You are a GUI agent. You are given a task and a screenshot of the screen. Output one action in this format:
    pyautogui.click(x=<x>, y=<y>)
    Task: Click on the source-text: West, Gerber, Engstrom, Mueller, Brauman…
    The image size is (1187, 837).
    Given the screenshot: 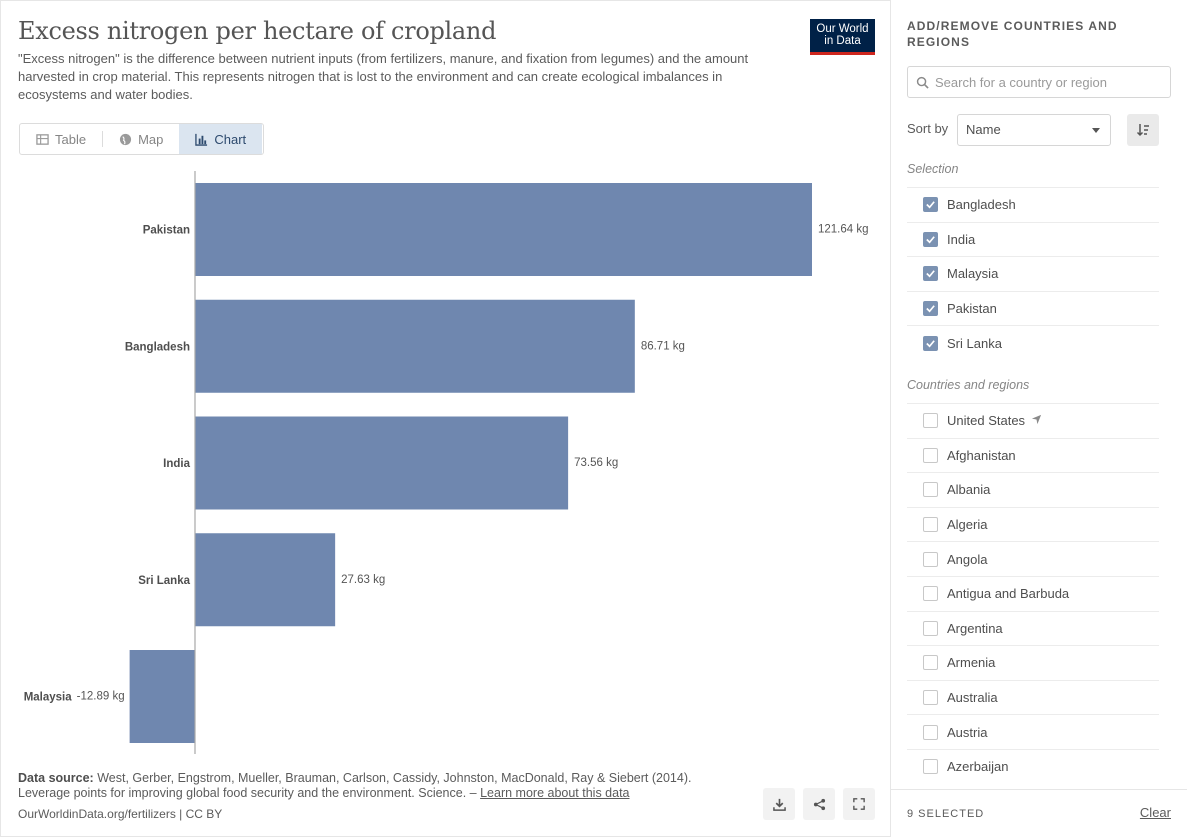 What is the action you would take?
    pyautogui.click(x=355, y=785)
    